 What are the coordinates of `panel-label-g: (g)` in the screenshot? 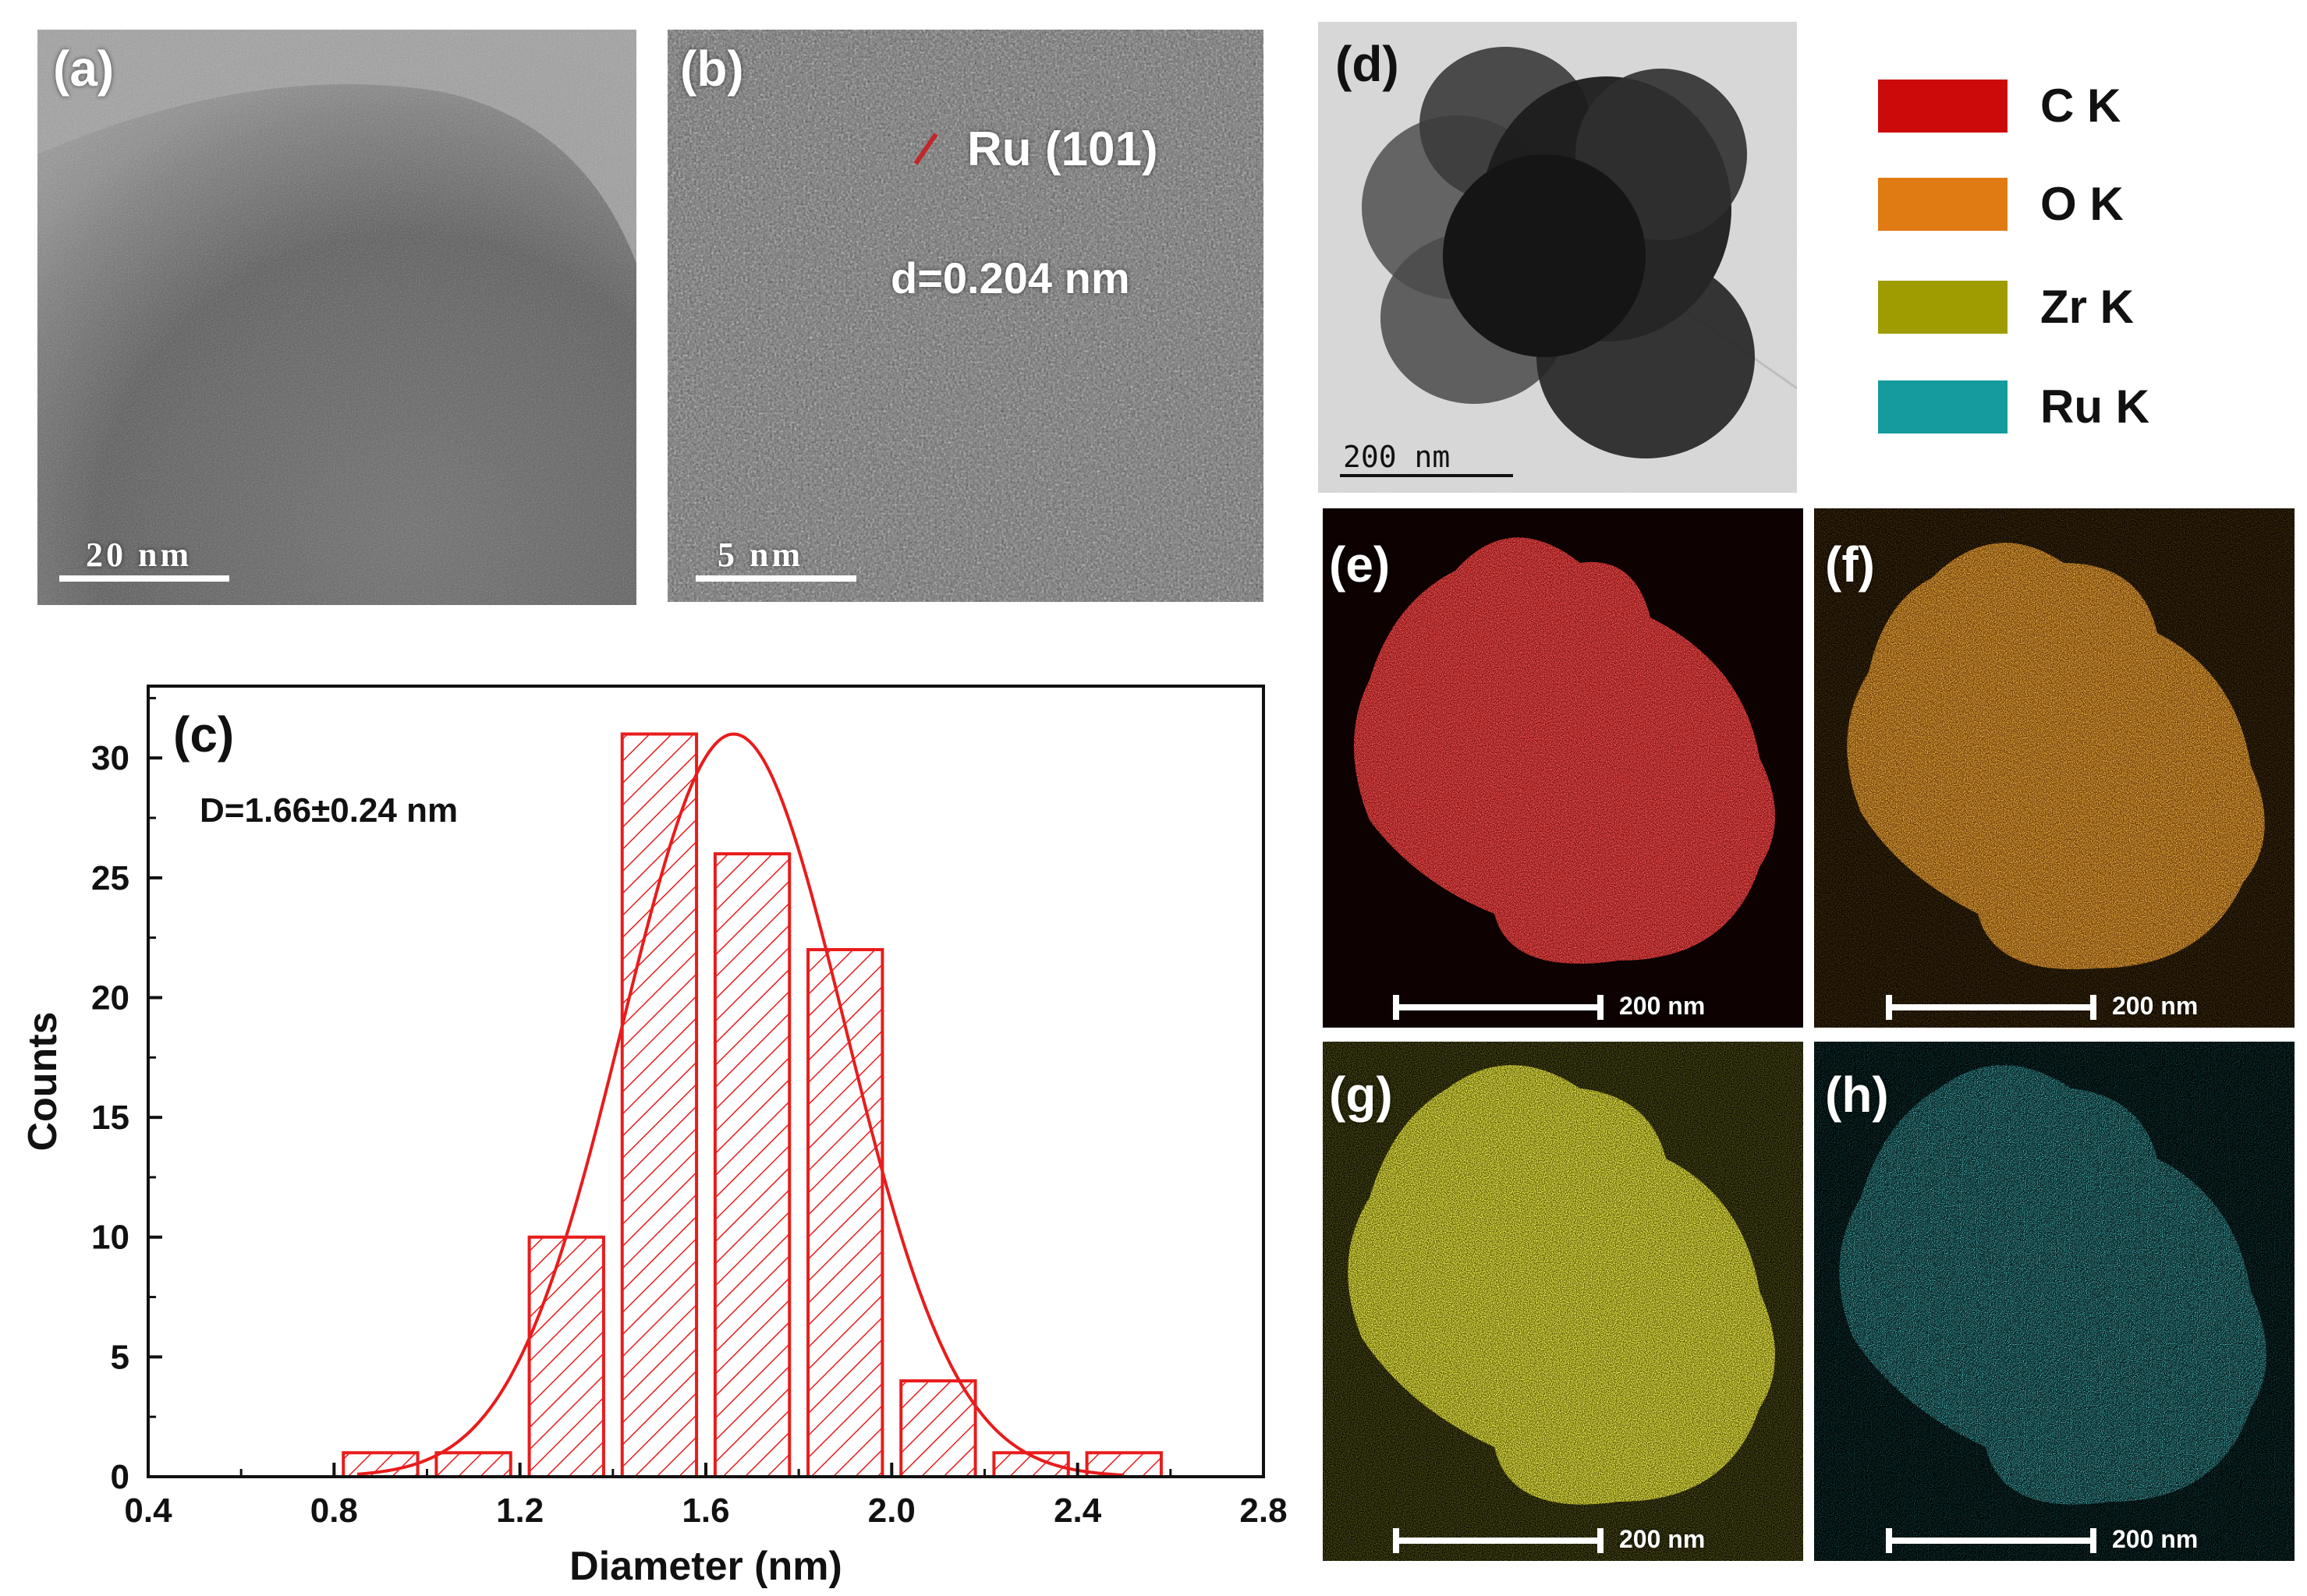 It's located at (1361, 1095).